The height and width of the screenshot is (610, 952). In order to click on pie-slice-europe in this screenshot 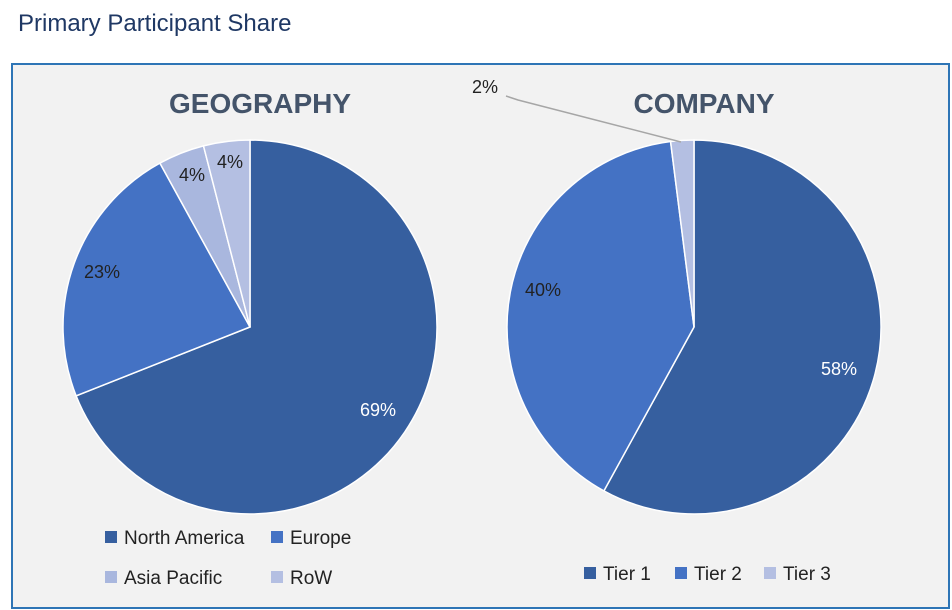, I will do `click(157, 279)`.